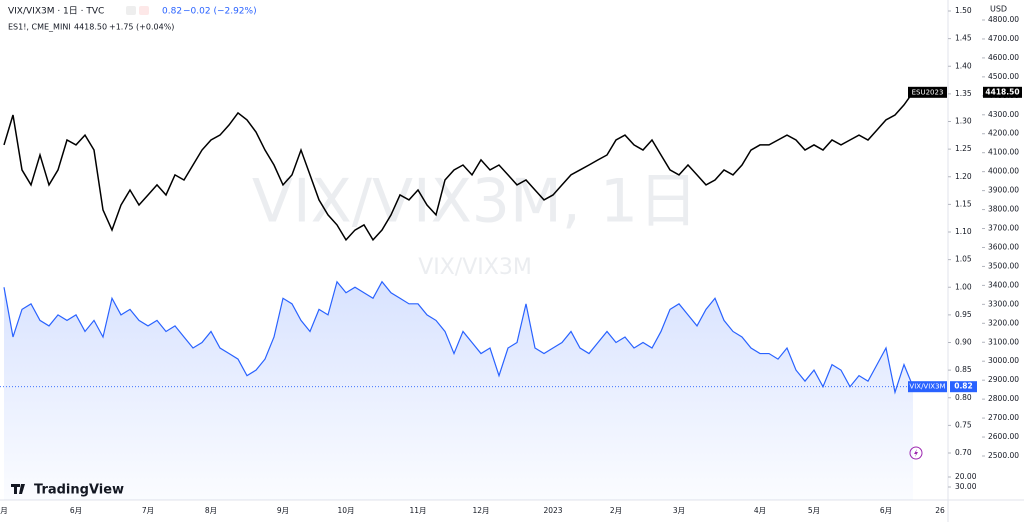  Describe the element at coordinates (552, 510) in the screenshot. I see `x-tick-label: 2023` at that location.